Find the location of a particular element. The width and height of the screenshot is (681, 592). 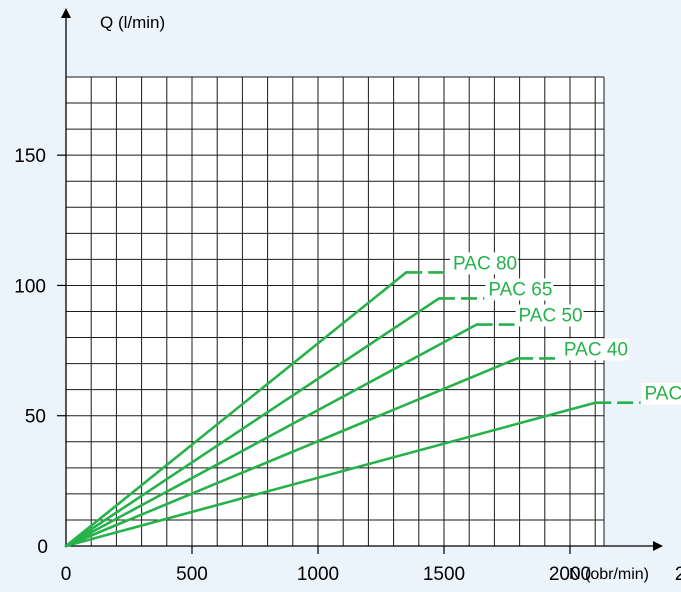

series-label: PAC 65 is located at coordinates (520, 289).